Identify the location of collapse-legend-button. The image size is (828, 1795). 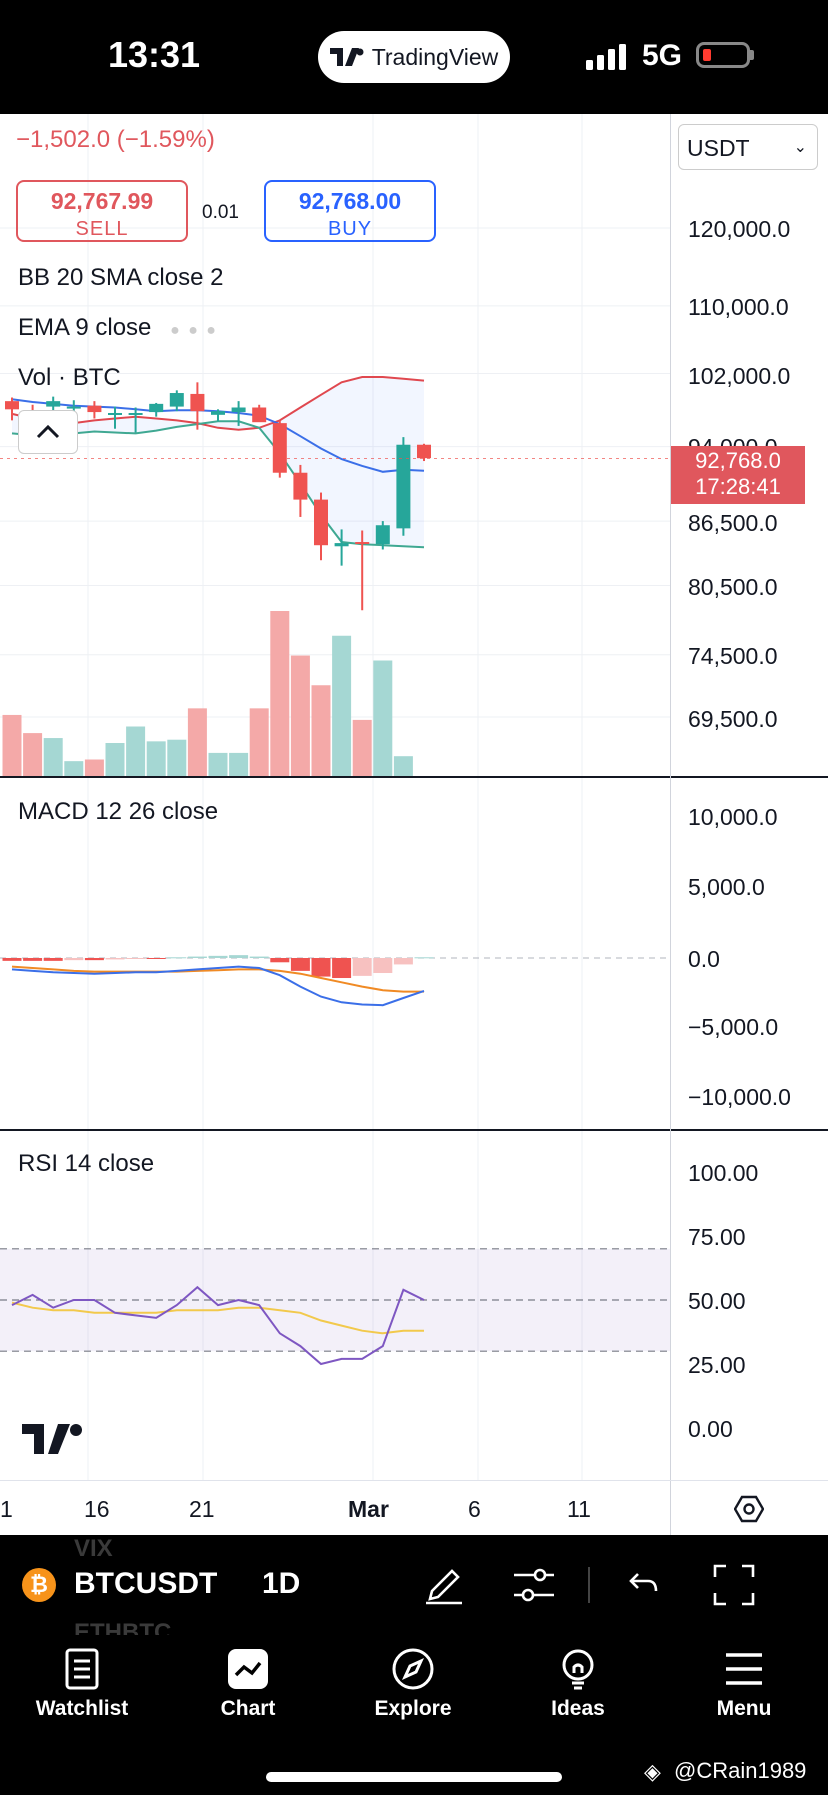
(48, 432).